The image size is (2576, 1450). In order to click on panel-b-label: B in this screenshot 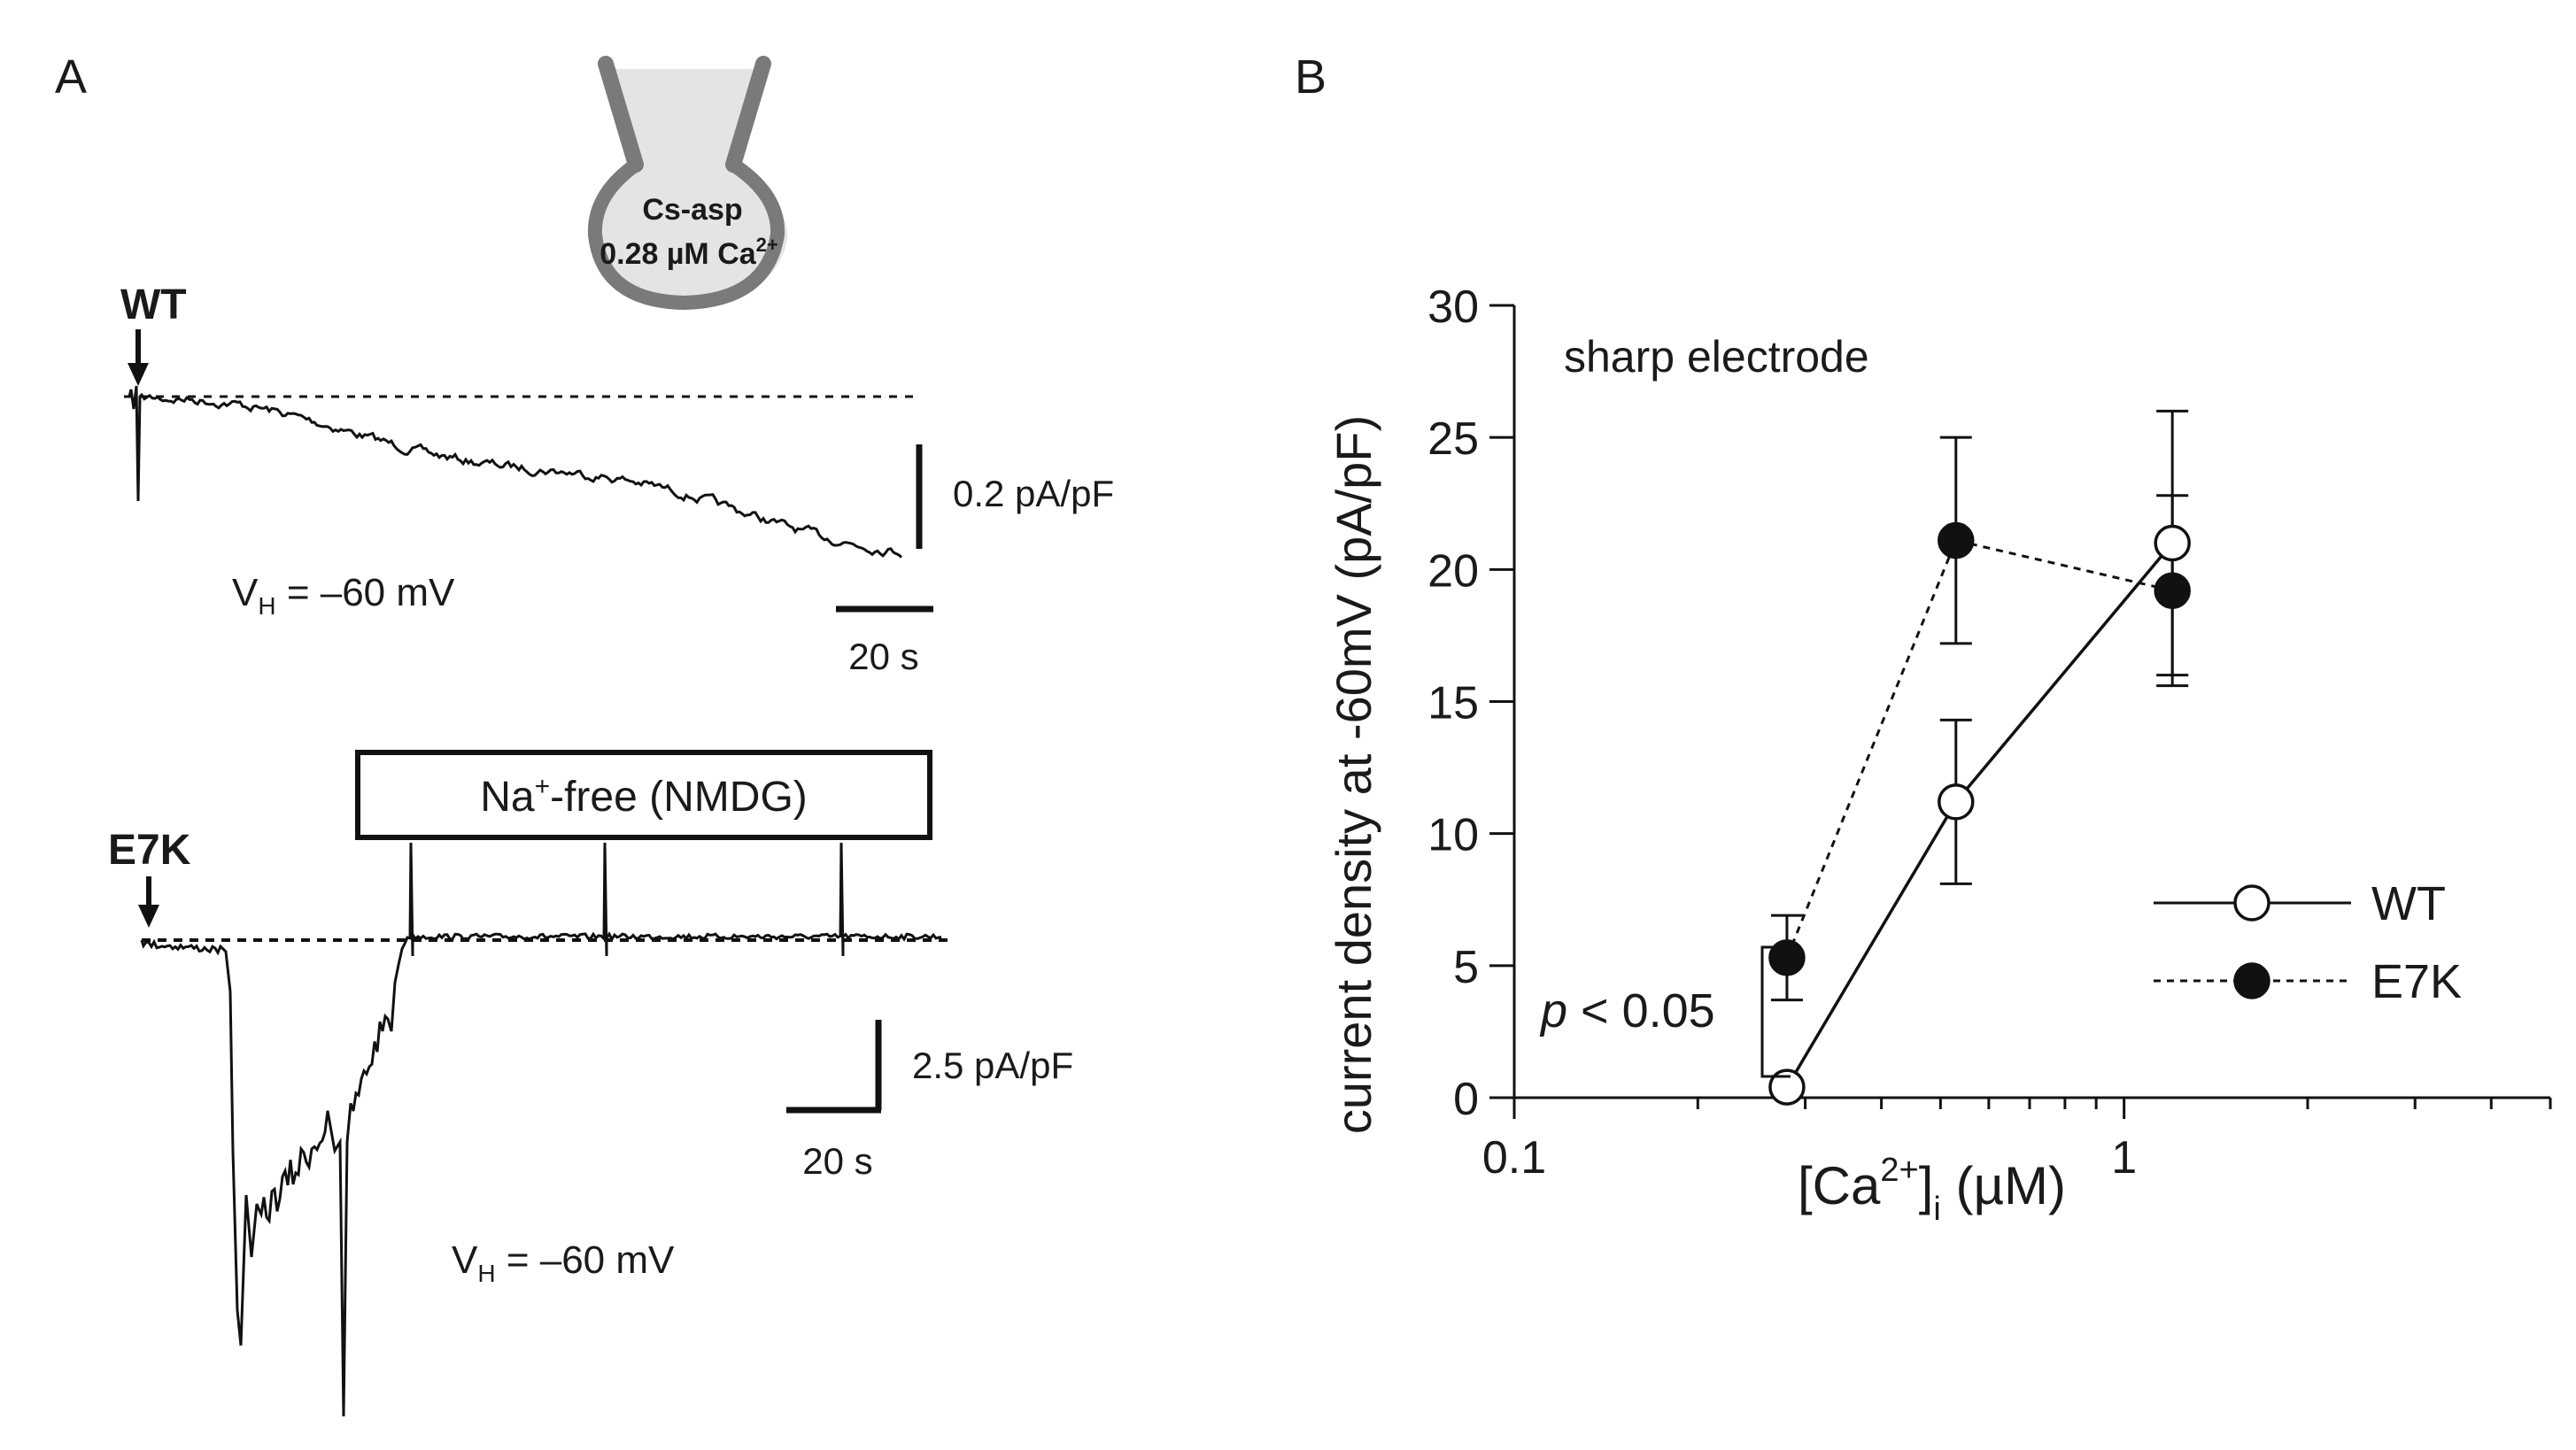, I will do `click(1311, 77)`.